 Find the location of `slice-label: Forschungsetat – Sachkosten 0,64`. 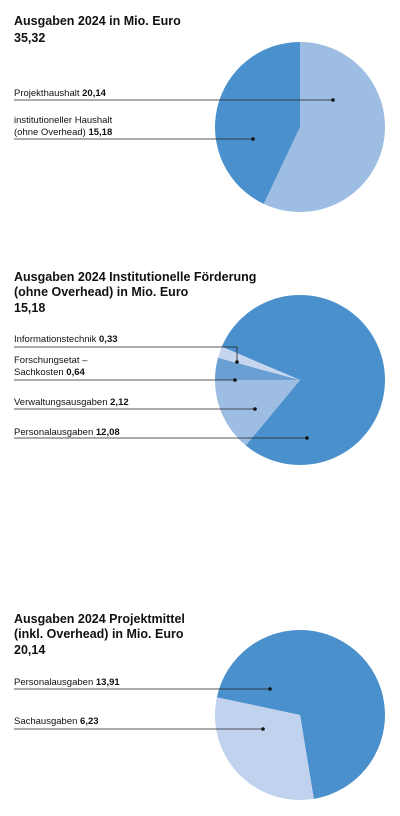

slice-label: Forschungsetat – Sachkosten 0,64 is located at coordinates (69, 367).